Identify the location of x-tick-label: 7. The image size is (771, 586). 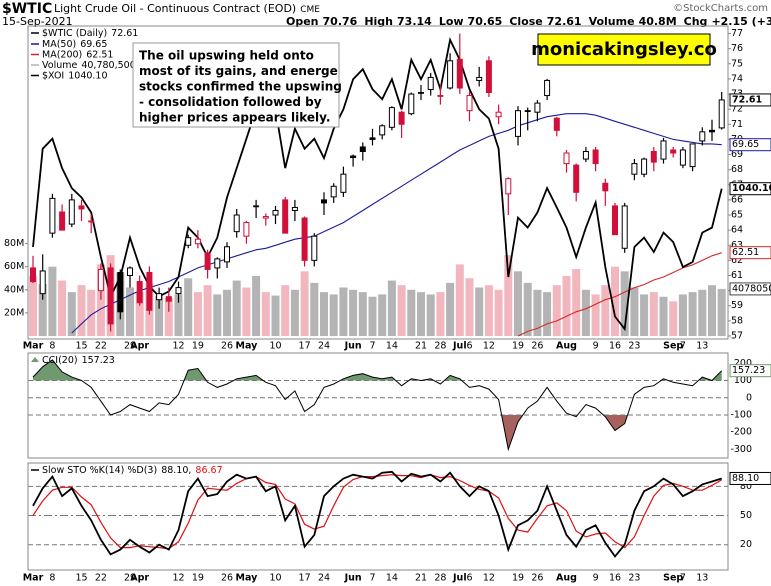
(683, 578).